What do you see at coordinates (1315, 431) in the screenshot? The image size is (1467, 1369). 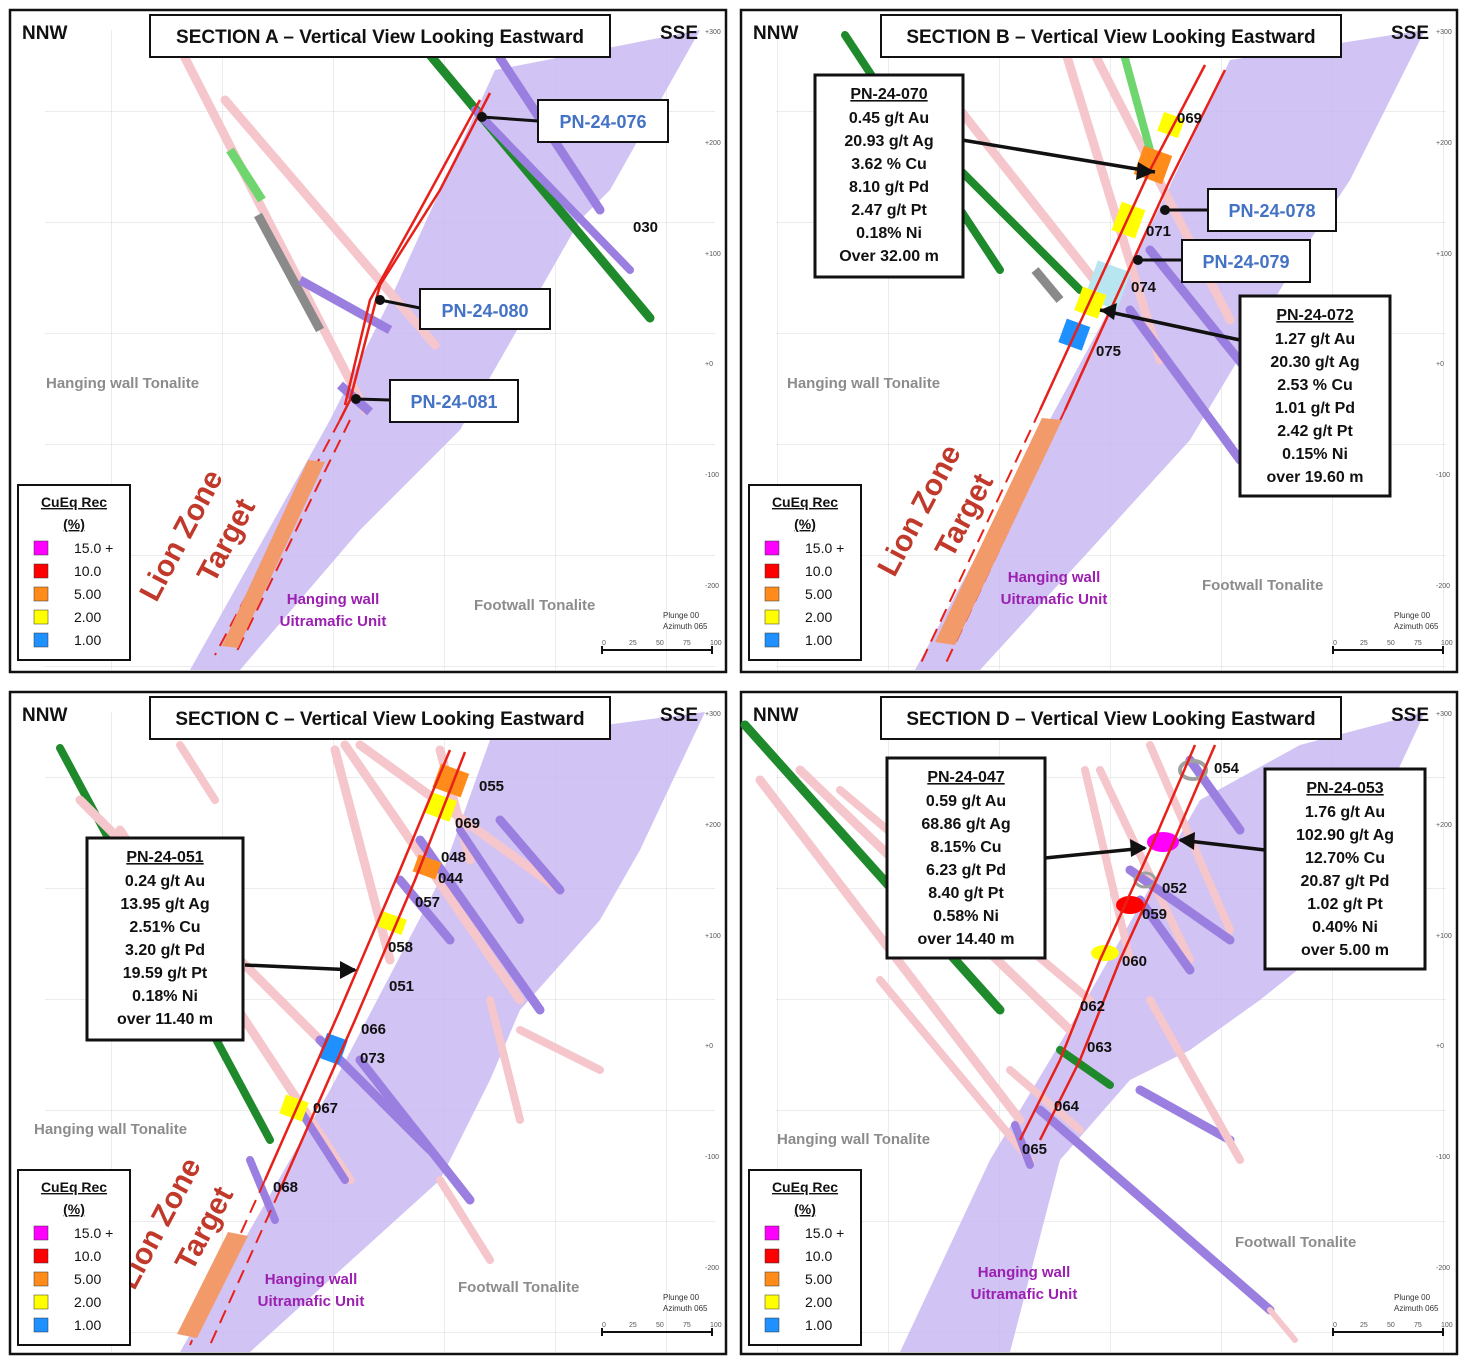 I see `assay-value-line: 2.42 g/t Pt` at bounding box center [1315, 431].